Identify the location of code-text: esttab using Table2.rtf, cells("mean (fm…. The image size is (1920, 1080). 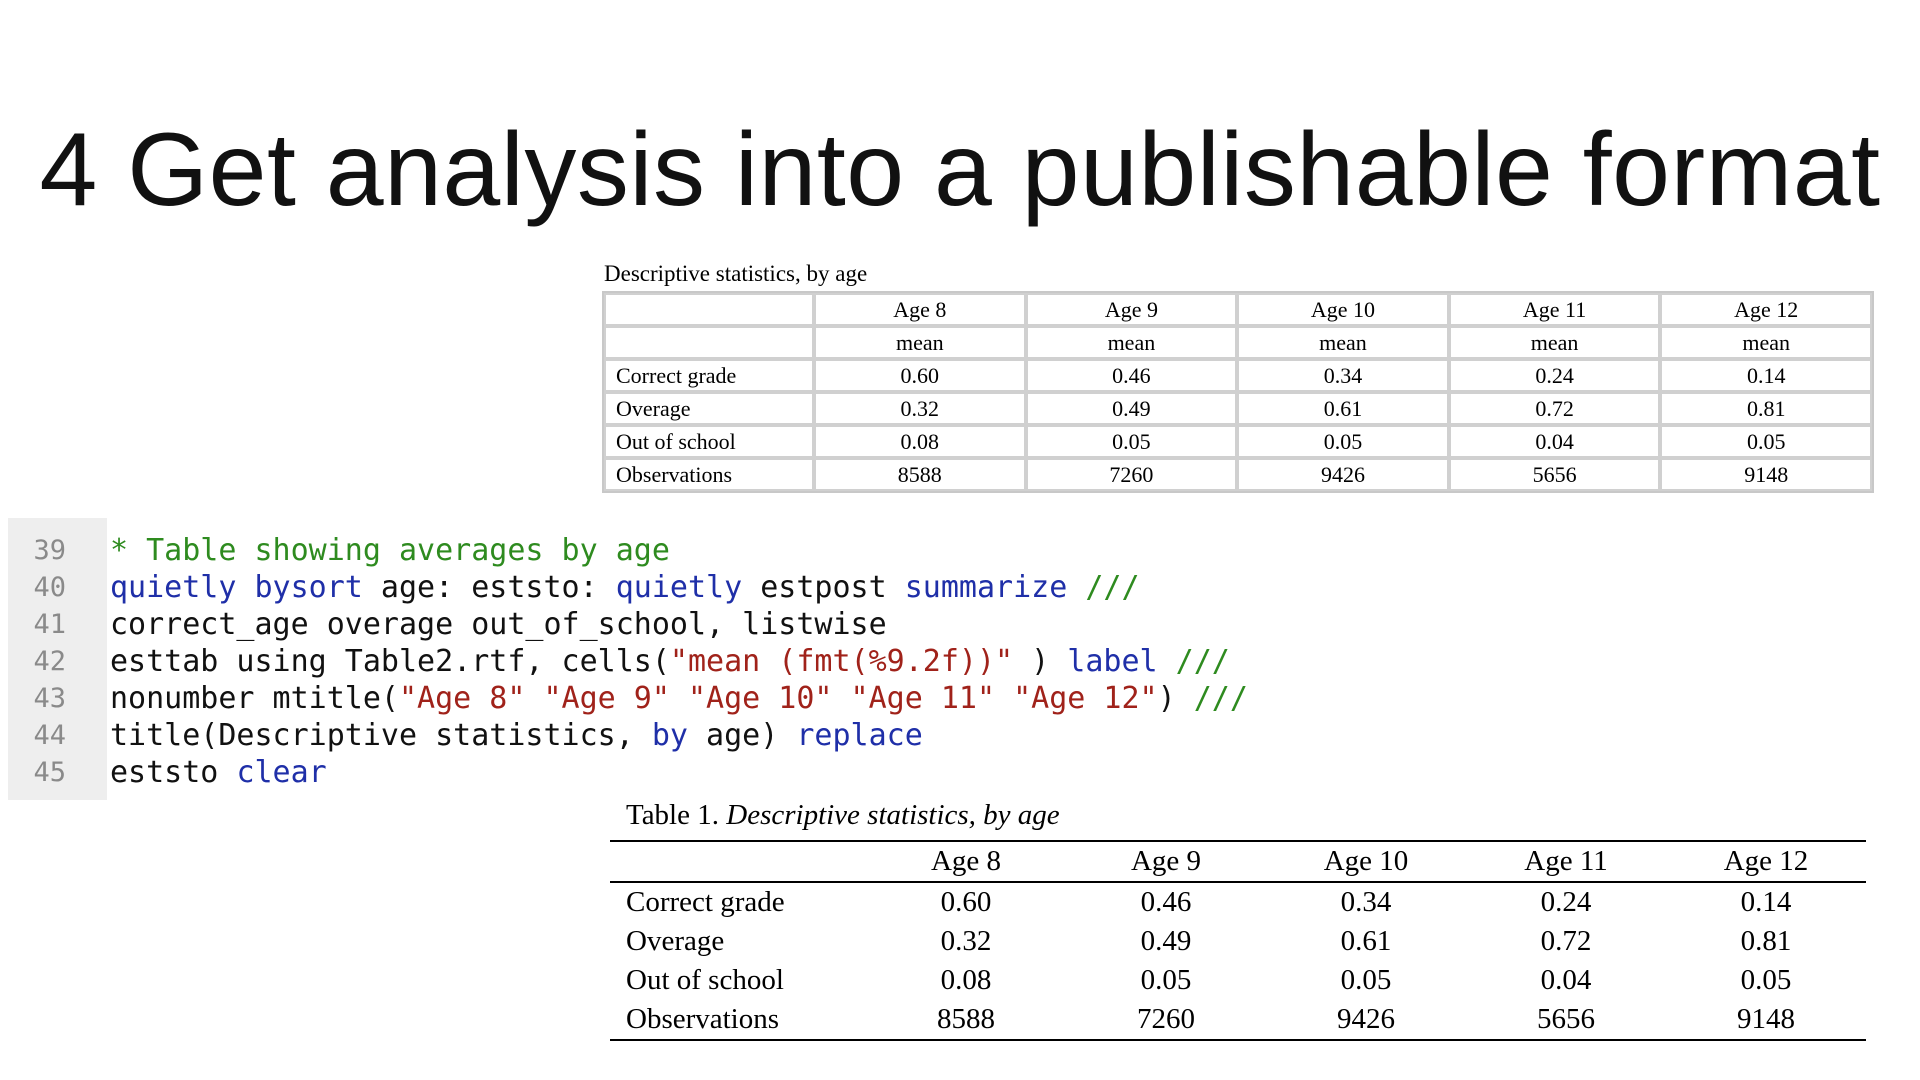
(670, 661).